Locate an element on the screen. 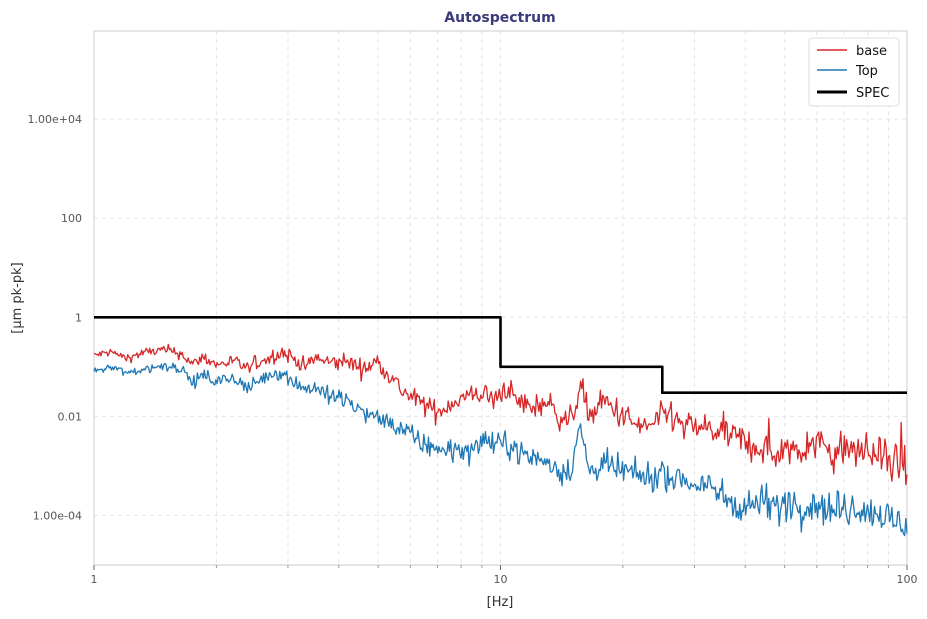 The image size is (927, 619). legend: base Top SPEC is located at coordinates (854, 72).